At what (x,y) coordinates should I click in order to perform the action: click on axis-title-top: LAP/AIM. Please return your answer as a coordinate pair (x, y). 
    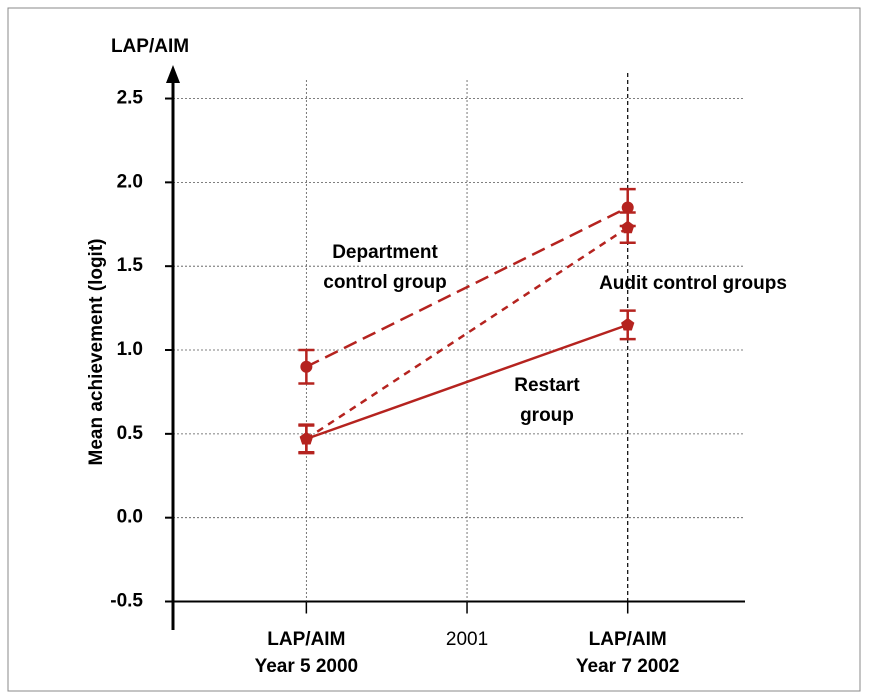
    Looking at the image, I should click on (150, 46).